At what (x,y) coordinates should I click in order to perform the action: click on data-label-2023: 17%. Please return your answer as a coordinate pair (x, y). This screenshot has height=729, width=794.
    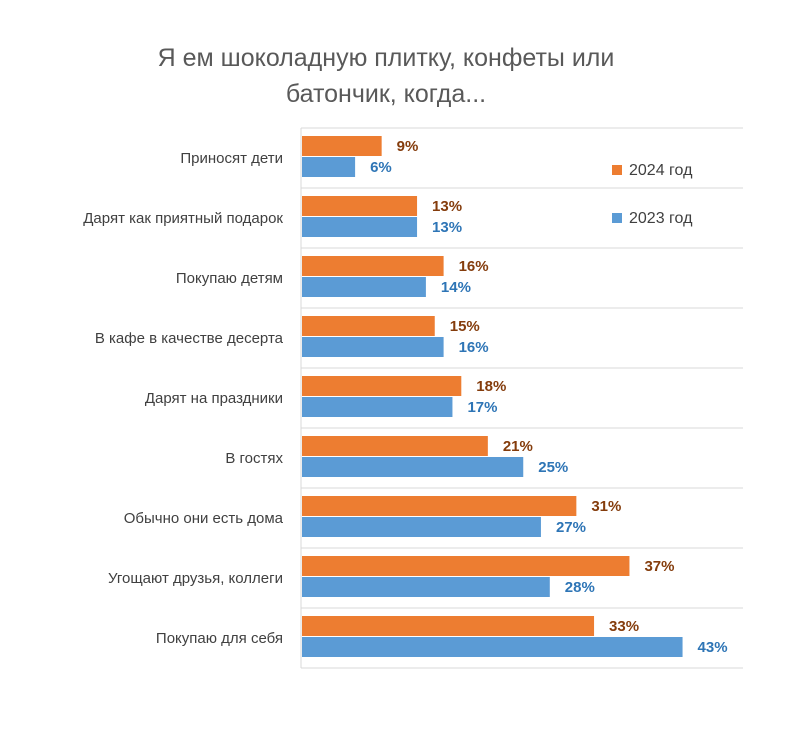
    Looking at the image, I should click on (482, 407).